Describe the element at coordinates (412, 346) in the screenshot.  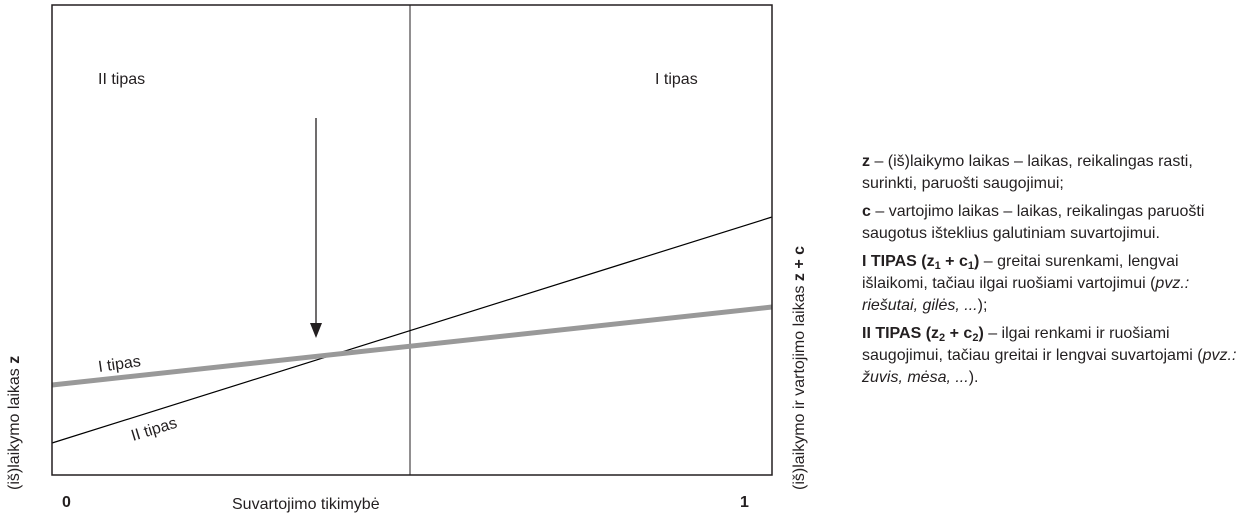
I see `line-type-i` at that location.